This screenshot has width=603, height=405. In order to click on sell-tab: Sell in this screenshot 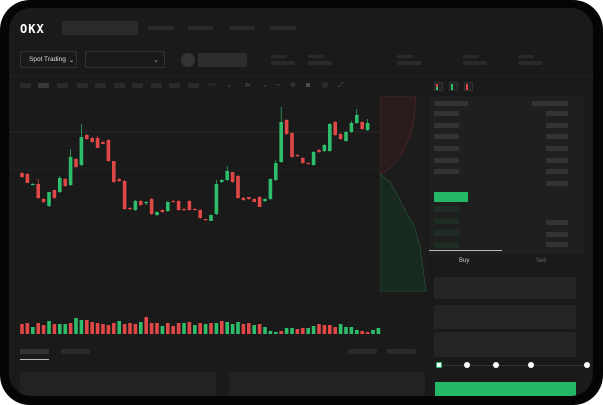, I will do `click(541, 261)`.